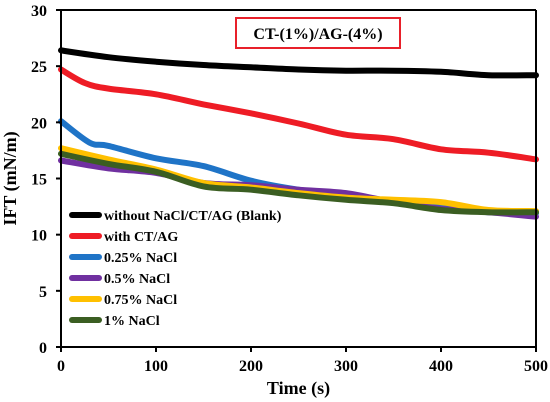  Describe the element at coordinates (140, 300) in the screenshot. I see `legend-label: 0.75% NaCl` at that location.